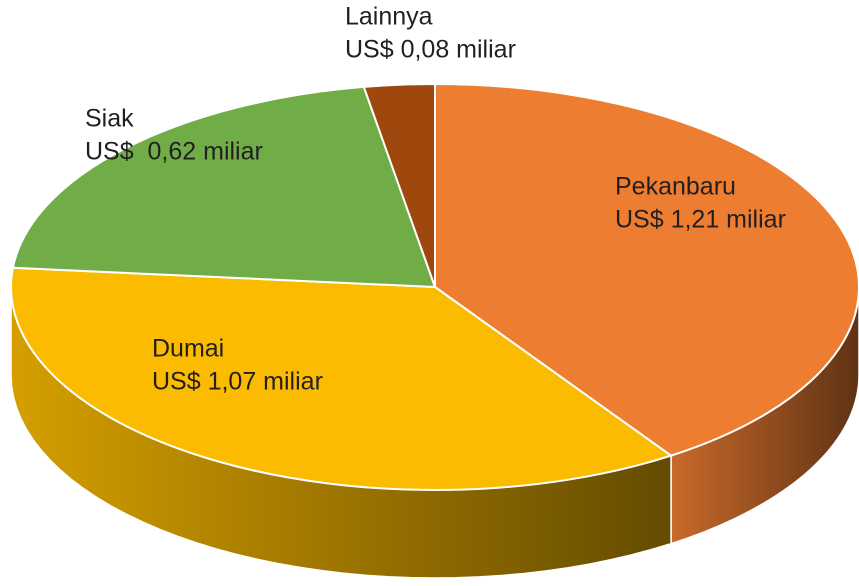  I want to click on slice-value-label: US$ 1,07 miliar, so click(237, 382).